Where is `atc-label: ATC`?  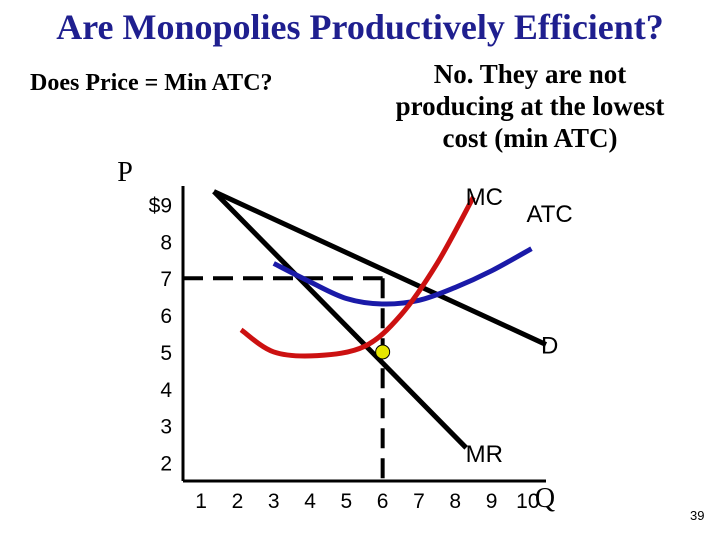
atc-label: ATC is located at coordinates (550, 214).